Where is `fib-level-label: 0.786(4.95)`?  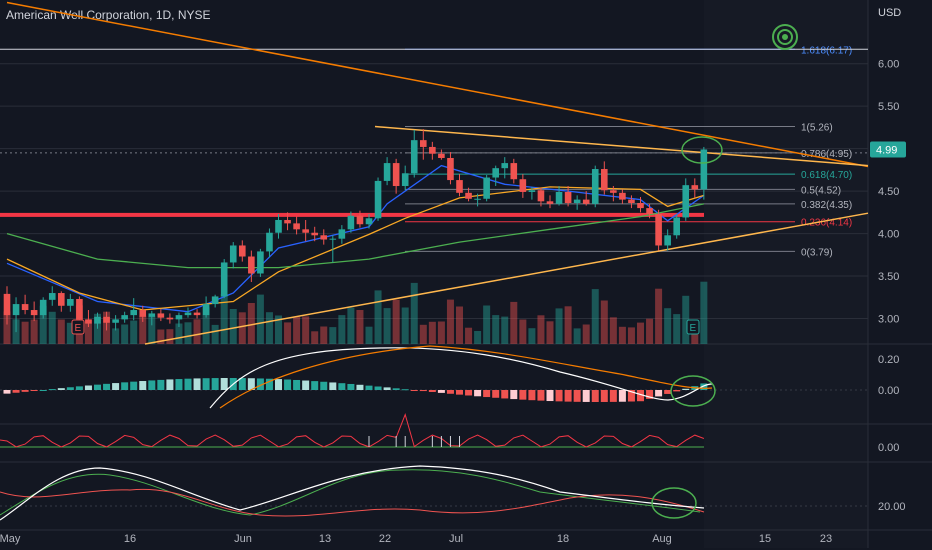 fib-level-label: 0.786(4.95) is located at coordinates (826, 154).